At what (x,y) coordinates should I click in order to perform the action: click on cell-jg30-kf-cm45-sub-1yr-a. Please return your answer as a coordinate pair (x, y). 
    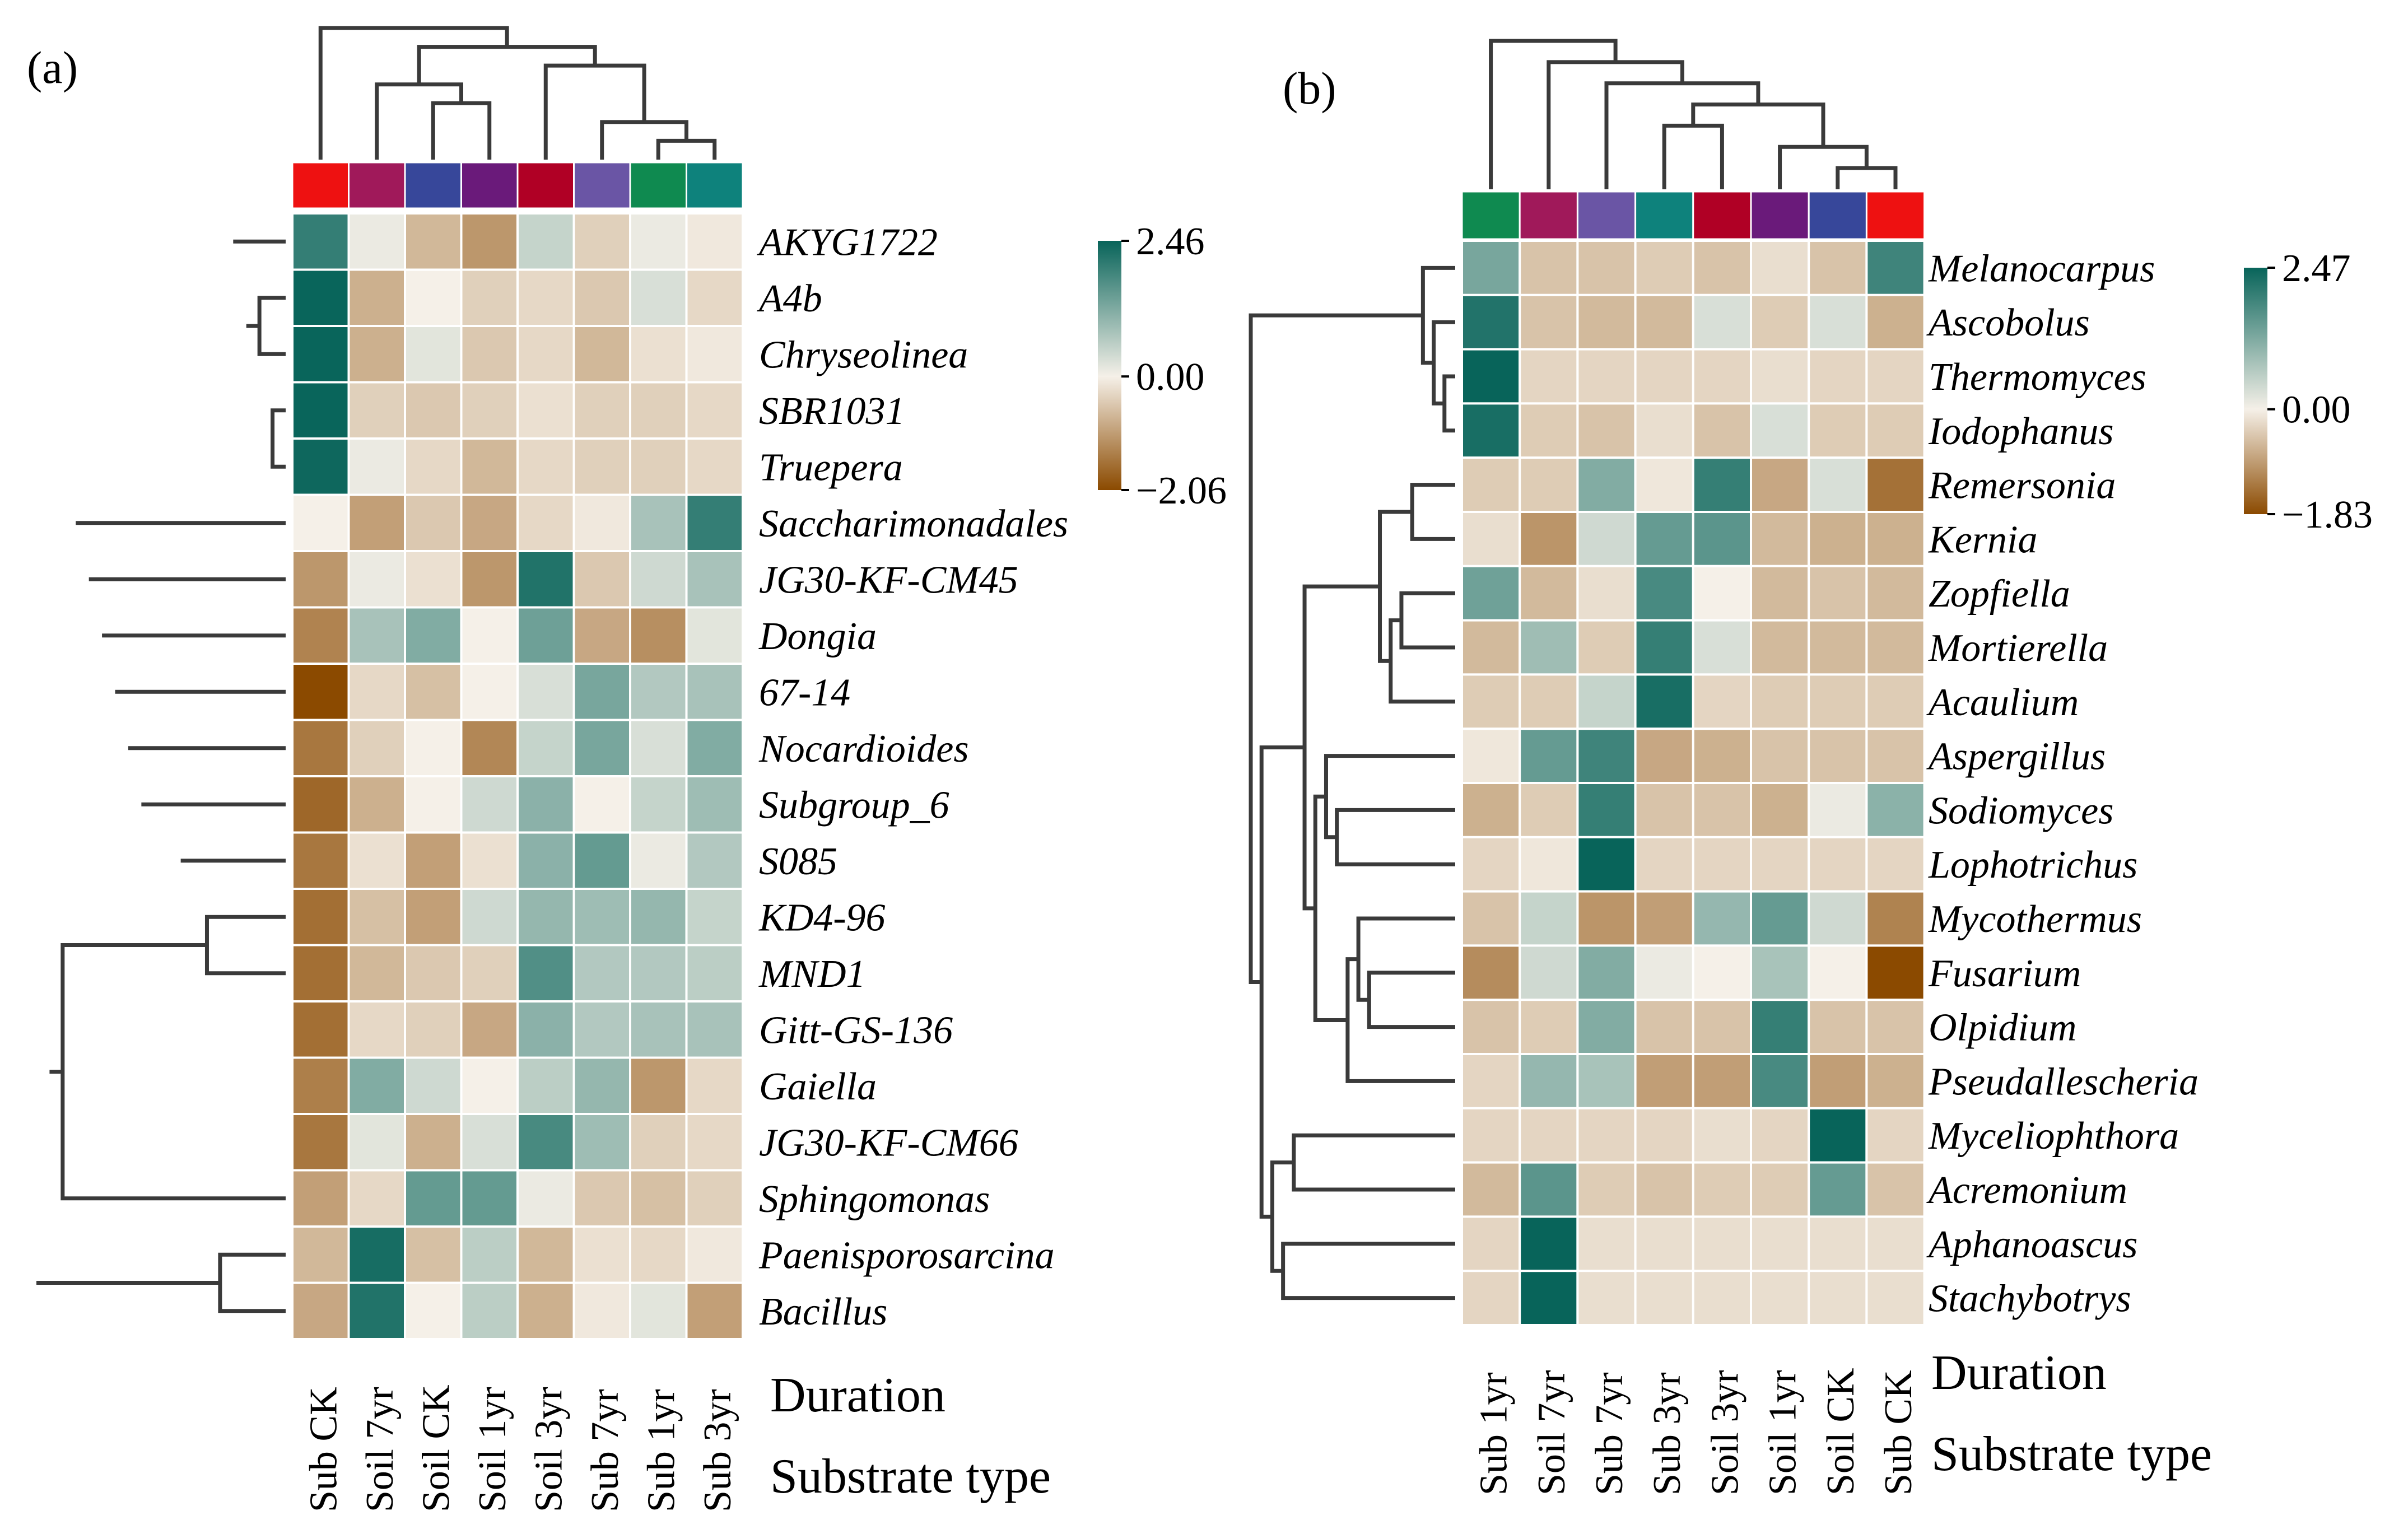
    Looking at the image, I should click on (658, 580).